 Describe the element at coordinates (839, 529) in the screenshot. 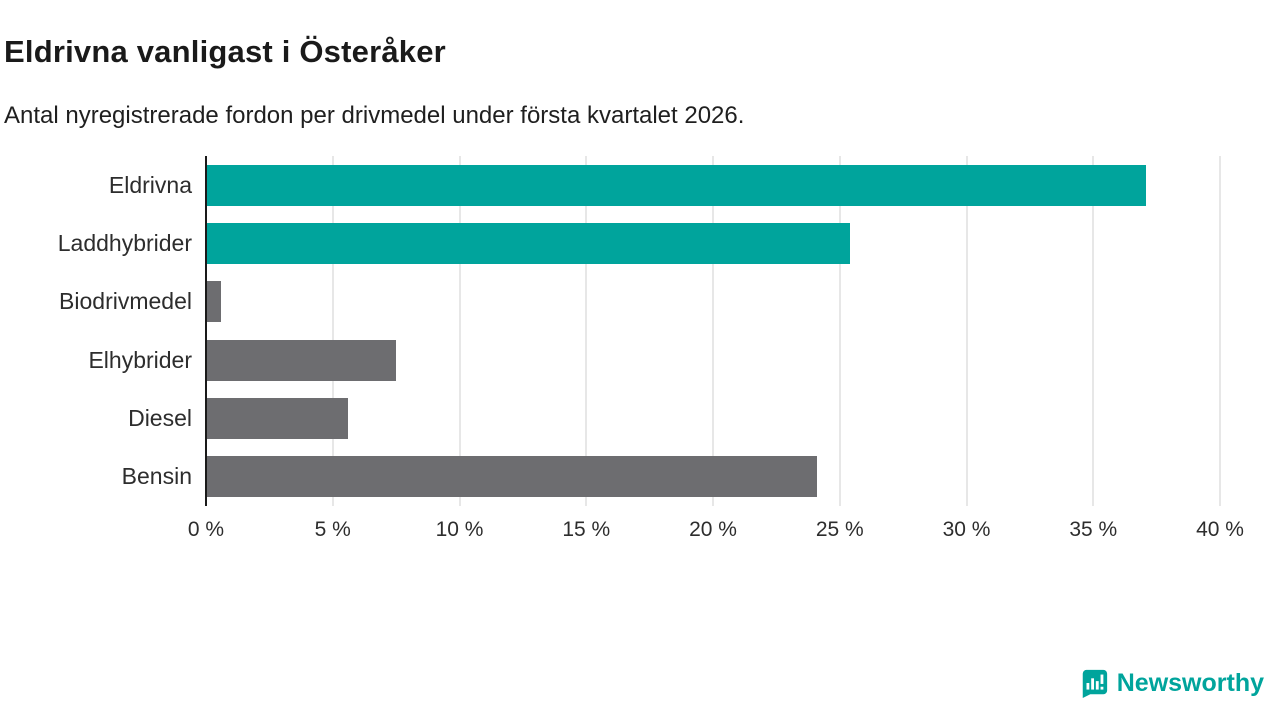

I see `x-tick-label: 25 %` at that location.